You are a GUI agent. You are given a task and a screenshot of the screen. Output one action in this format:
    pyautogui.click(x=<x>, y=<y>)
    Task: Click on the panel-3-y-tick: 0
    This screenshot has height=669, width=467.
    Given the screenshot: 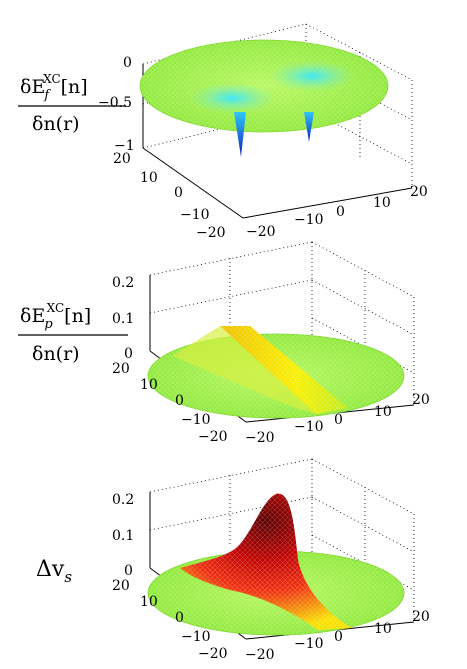 What is the action you would take?
    pyautogui.click(x=179, y=618)
    